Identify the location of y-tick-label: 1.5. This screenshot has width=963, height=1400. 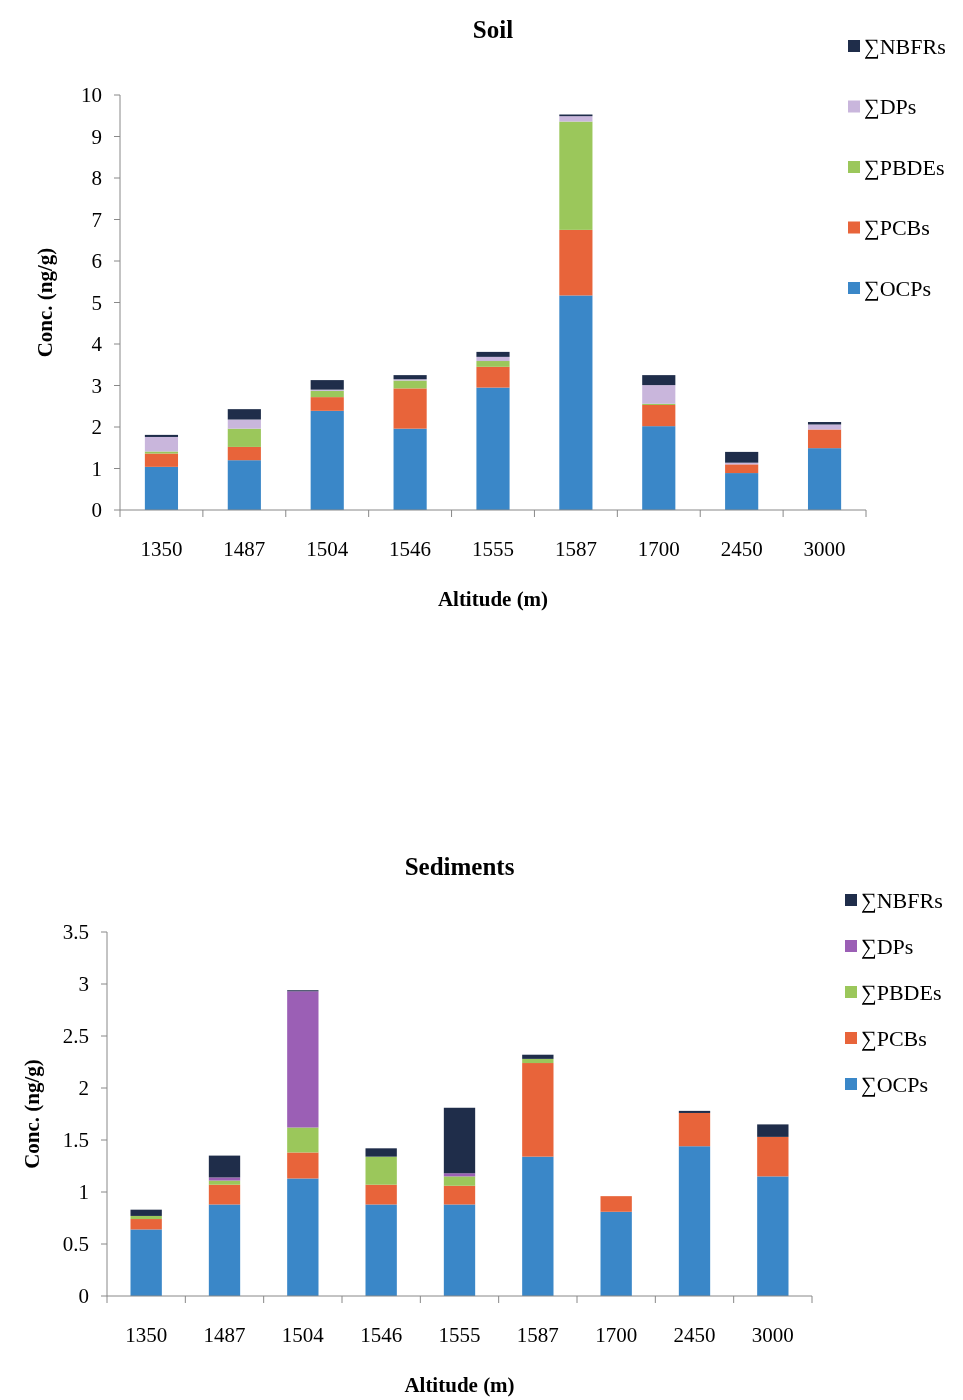
(75, 1140).